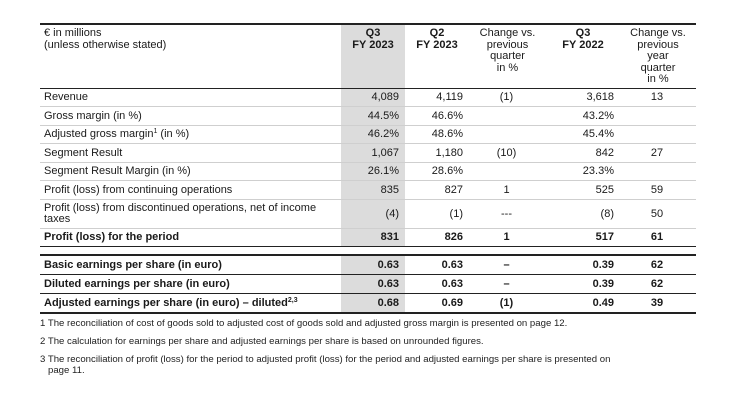 Image resolution: width=751 pixels, height=408 pixels. I want to click on cell-chg-q: ---, so click(507, 214).